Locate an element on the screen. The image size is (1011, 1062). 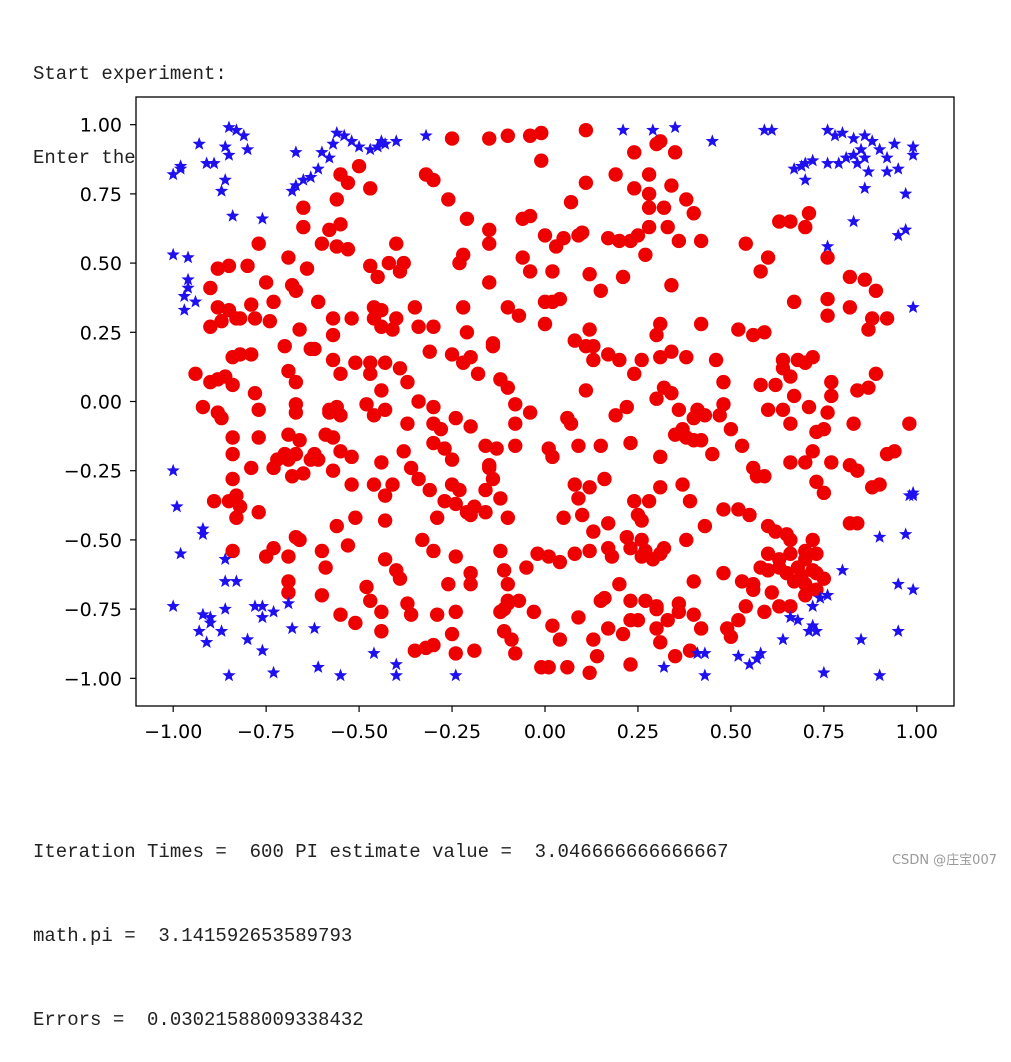
x-tick-label: 0.50 is located at coordinates (731, 732).